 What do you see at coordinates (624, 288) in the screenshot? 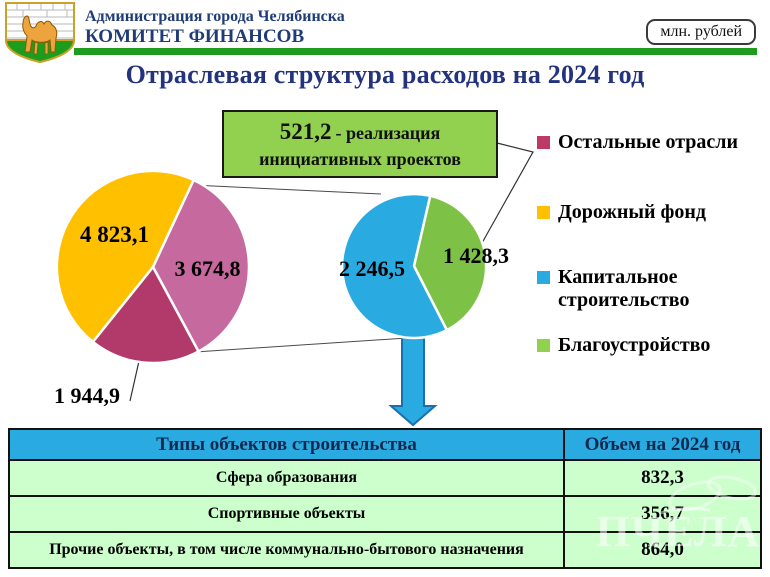
I see `legend-label: Капитальное строительство` at bounding box center [624, 288].